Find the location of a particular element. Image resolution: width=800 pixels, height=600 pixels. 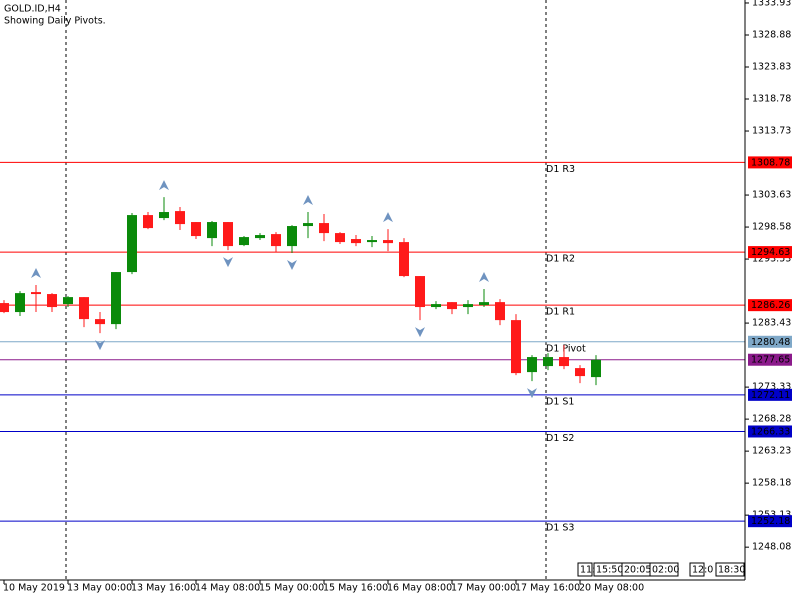

y-tick-label: 1333.93 is located at coordinates (771, 4).